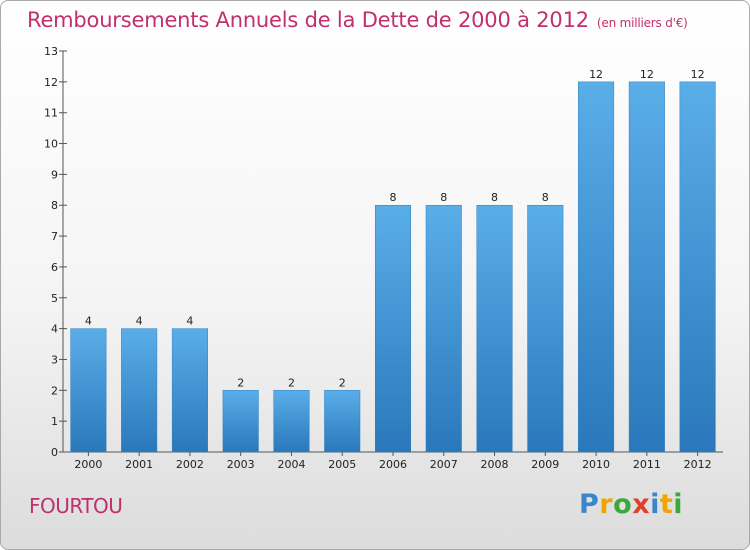 The width and height of the screenshot is (750, 550). Describe the element at coordinates (647, 464) in the screenshot. I see `x-tick-label: 2011` at that location.